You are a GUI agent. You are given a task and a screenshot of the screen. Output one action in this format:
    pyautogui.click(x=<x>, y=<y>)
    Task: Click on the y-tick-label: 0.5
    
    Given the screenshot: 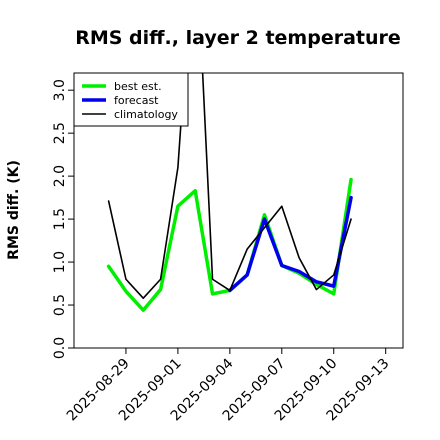 What is the action you would take?
    pyautogui.click(x=60, y=305)
    